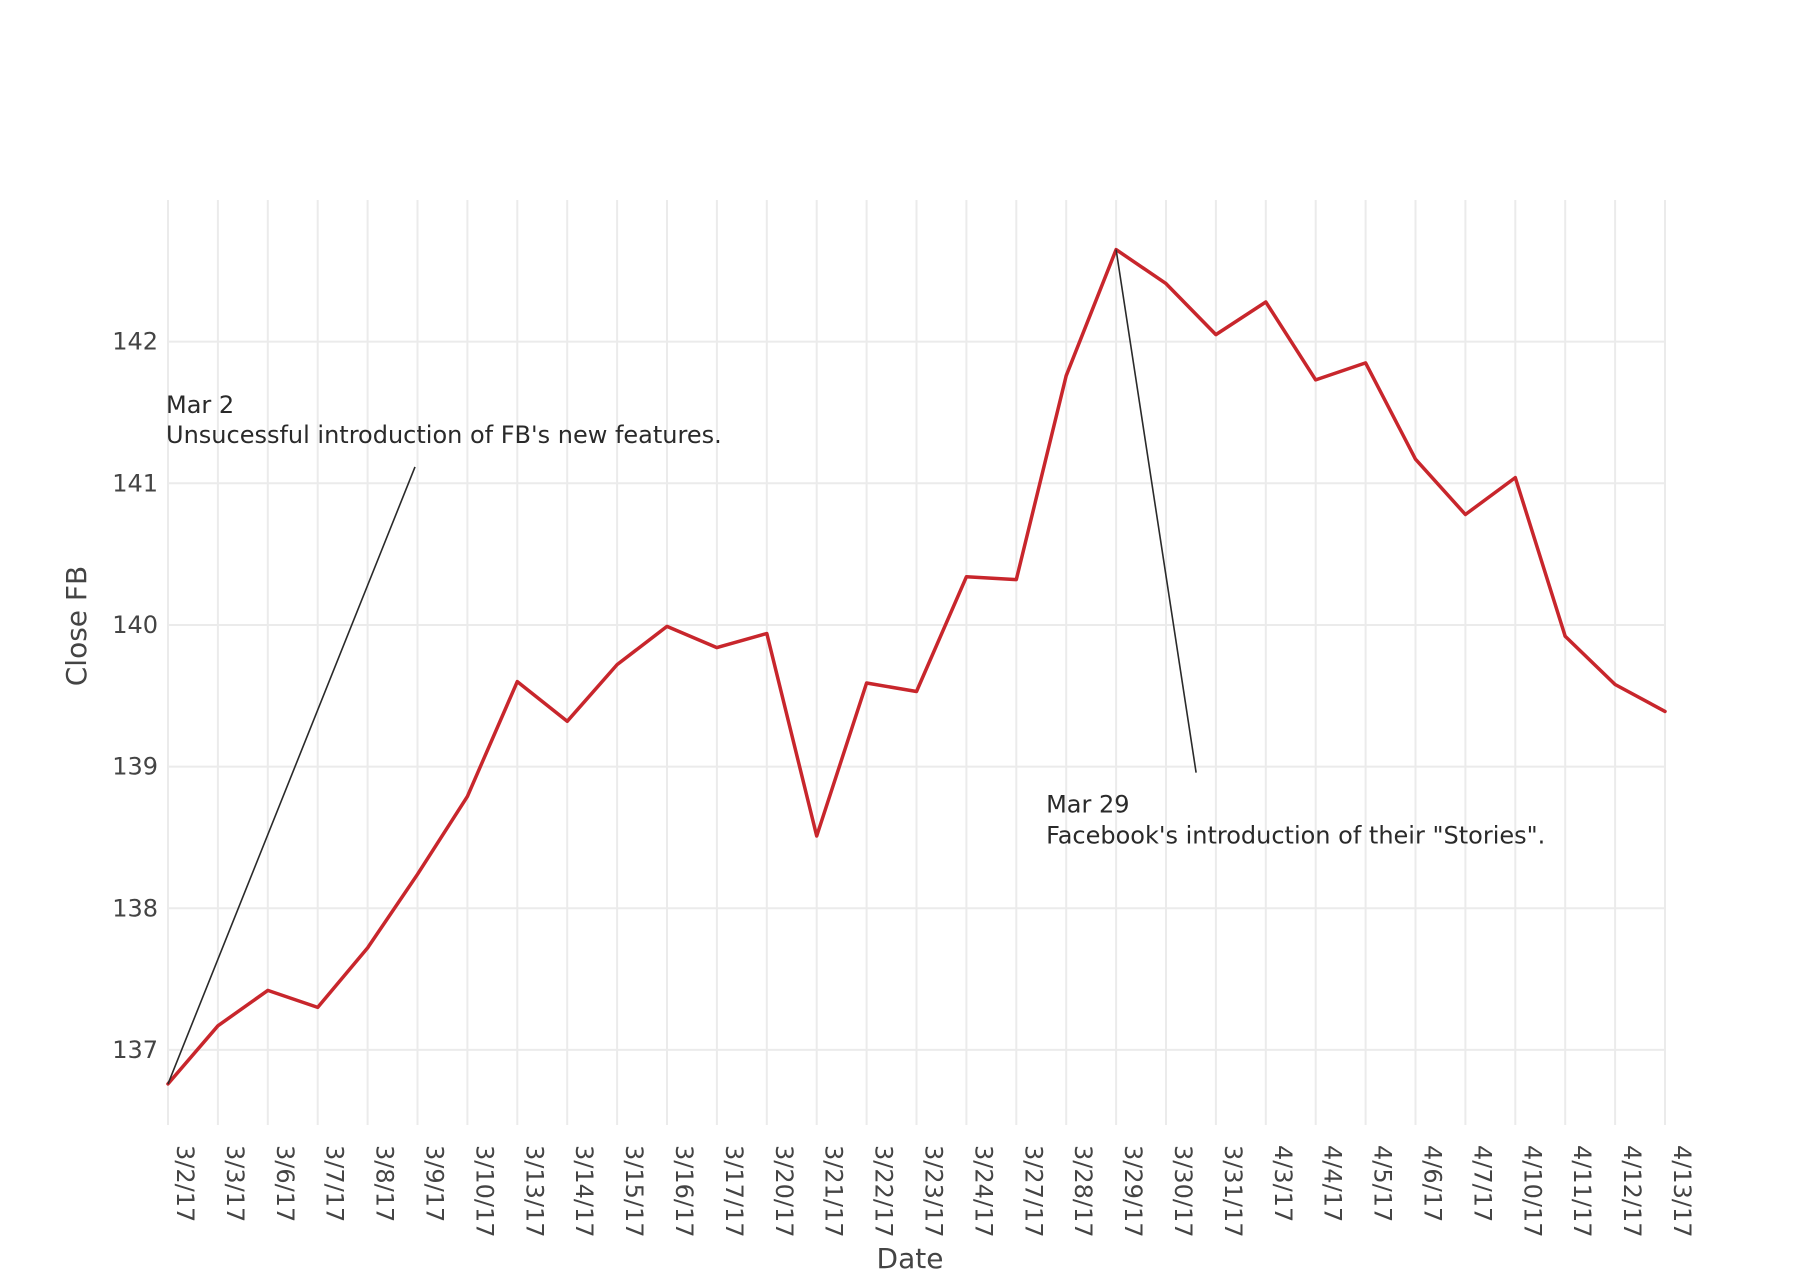 The image size is (1810, 1284). What do you see at coordinates (1532, 1191) in the screenshot?
I see `x-tick-label: 4/10/17` at bounding box center [1532, 1191].